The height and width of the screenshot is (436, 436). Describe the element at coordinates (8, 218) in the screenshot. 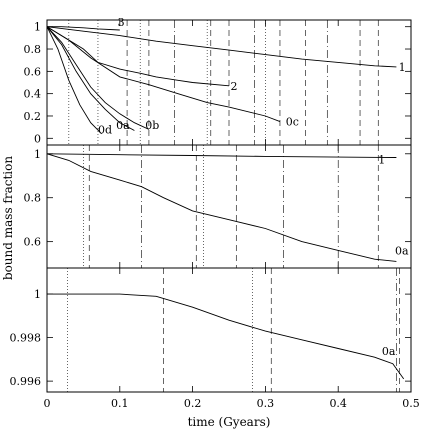

I see `y-axis-label: bound mass fraction` at that location.